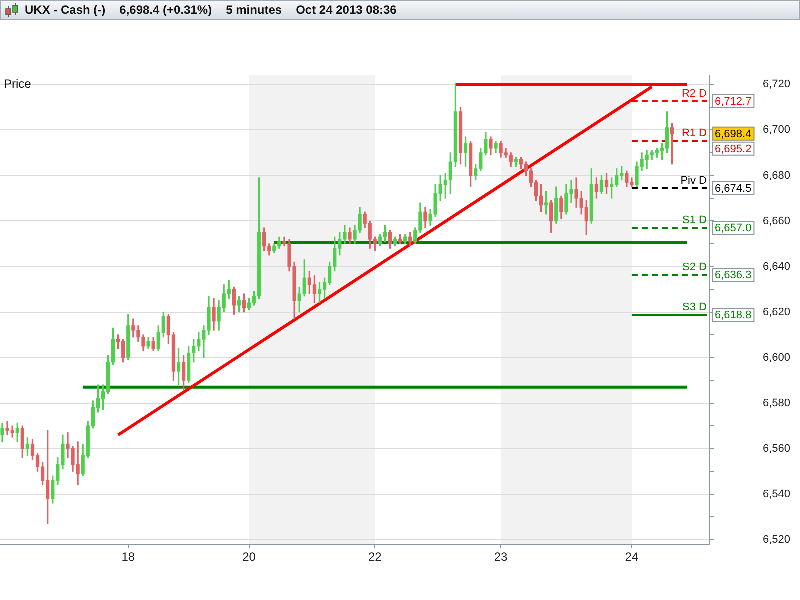  I want to click on x-tick-label: 18, so click(129, 557).